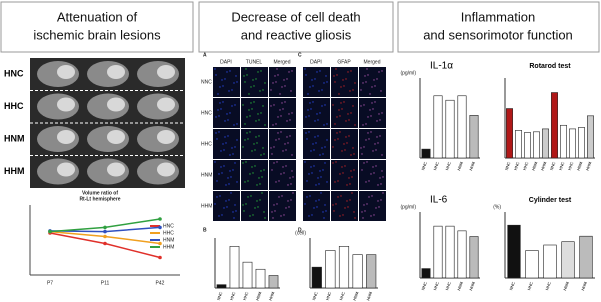 The image size is (601, 302). What do you see at coordinates (329, 296) in the screenshot?
I see `x-tick-label: HNC` at bounding box center [329, 296].